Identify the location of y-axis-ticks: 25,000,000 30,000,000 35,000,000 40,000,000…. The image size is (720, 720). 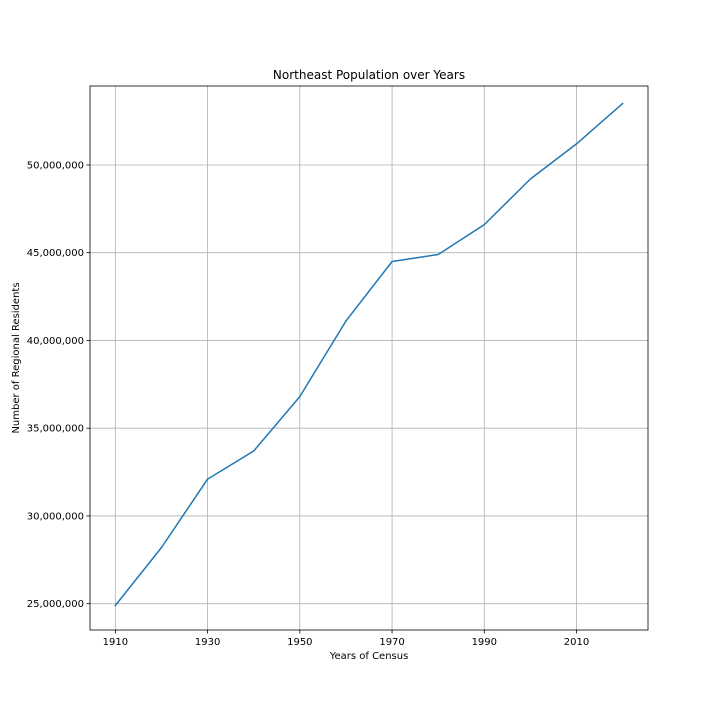
(58, 385).